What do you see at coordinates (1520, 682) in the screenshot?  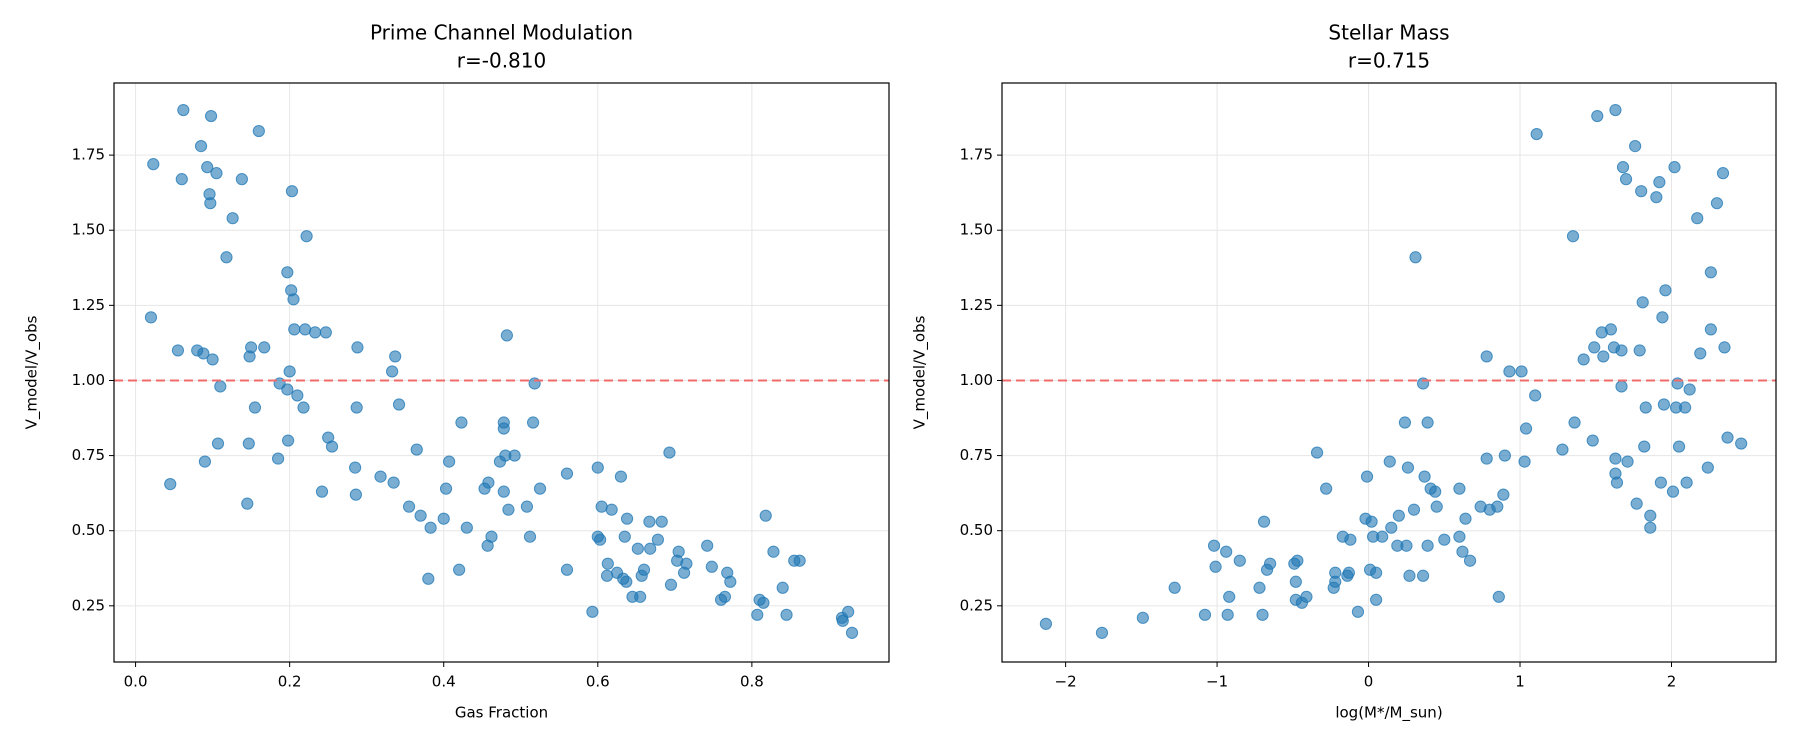 I see `x-tick-label: 1` at bounding box center [1520, 682].